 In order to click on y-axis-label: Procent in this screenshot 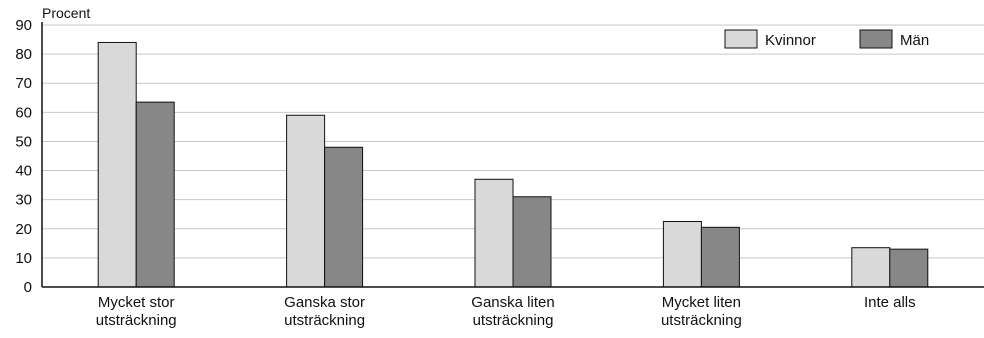, I will do `click(66, 13)`.